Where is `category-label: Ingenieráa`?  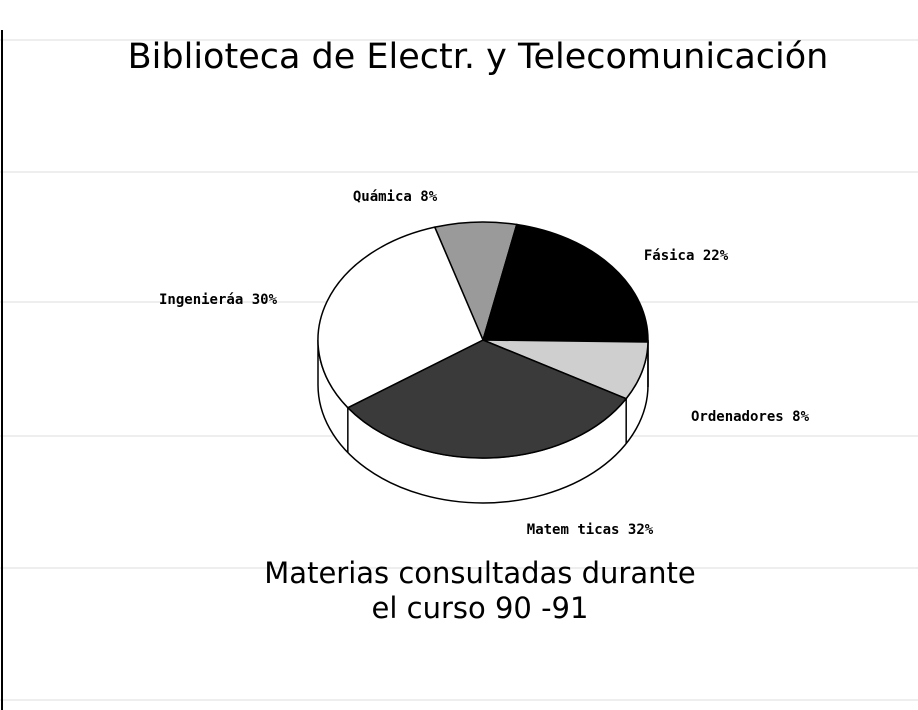 category-label: Ingenieráa is located at coordinates (201, 300).